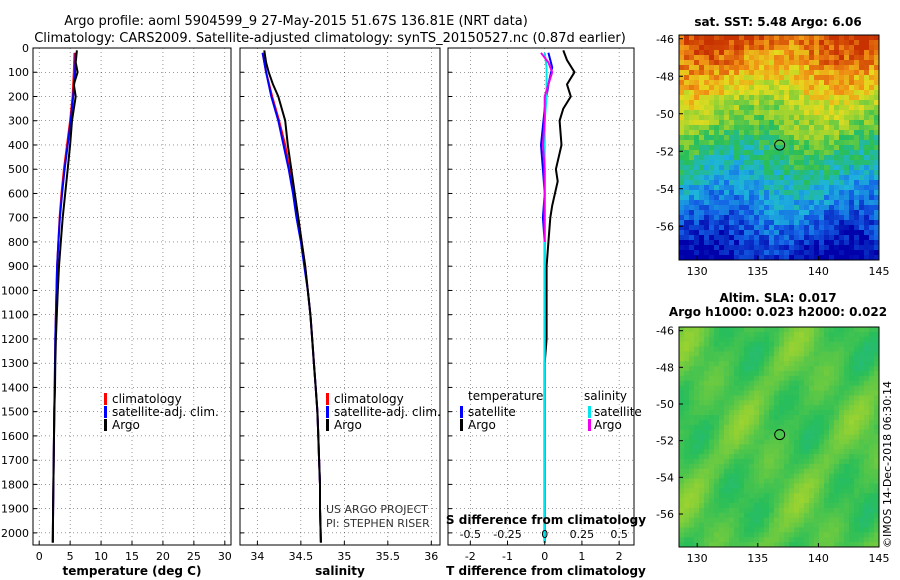 This screenshot has height=580, width=900. Describe the element at coordinates (65, 296) in the screenshot. I see `series-line-argo` at that location.